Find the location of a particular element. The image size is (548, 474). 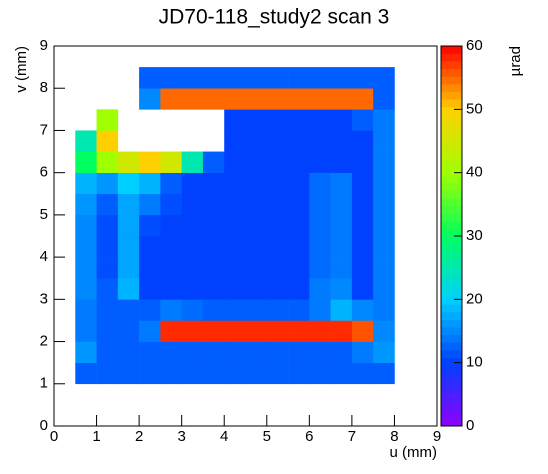

z-tick-label: 10 is located at coordinates (474, 362).